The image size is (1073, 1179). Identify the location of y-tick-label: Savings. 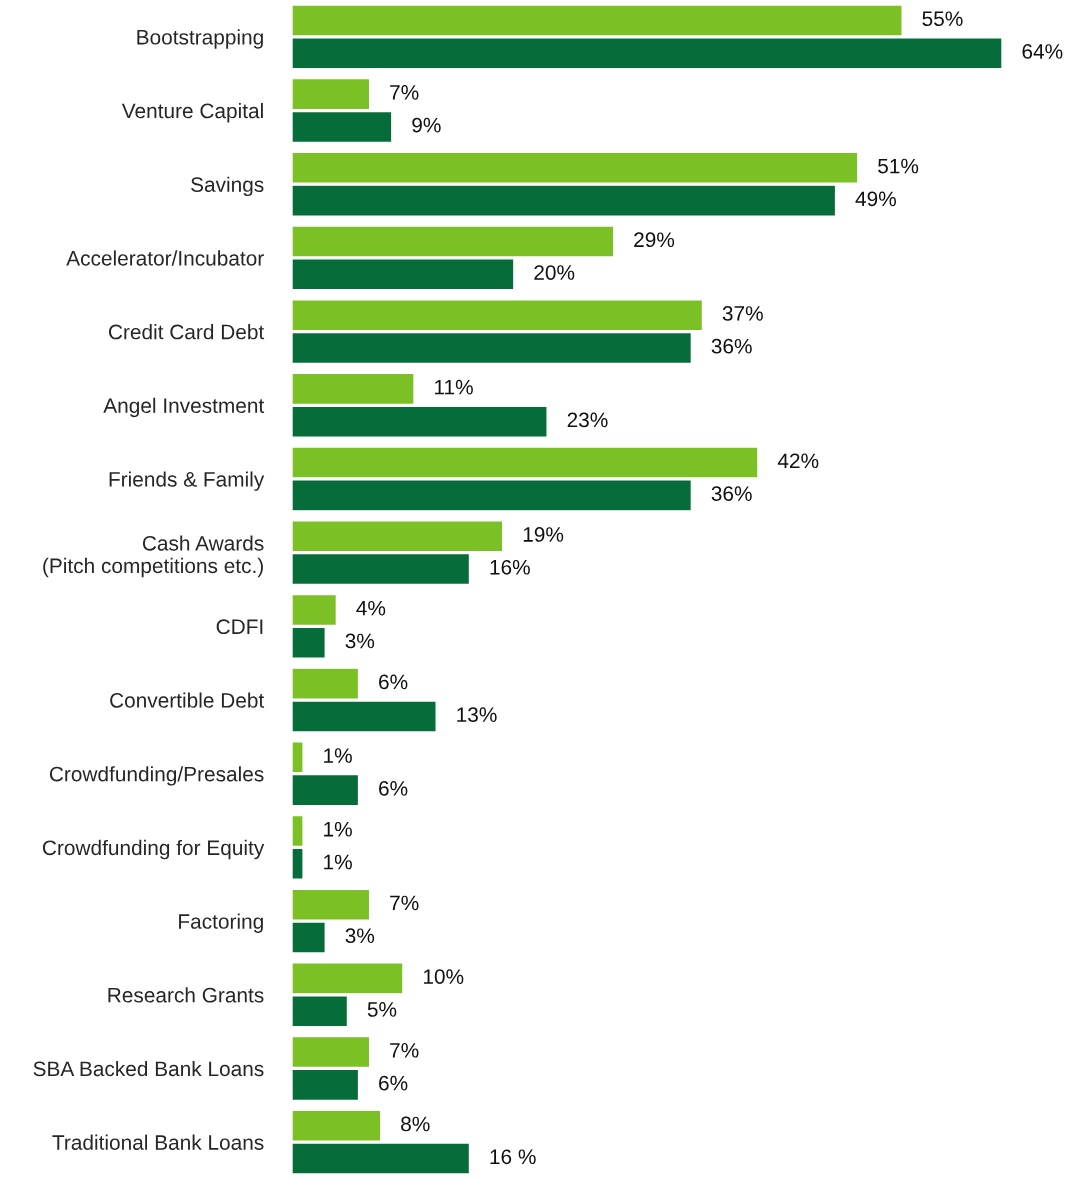
(227, 186).